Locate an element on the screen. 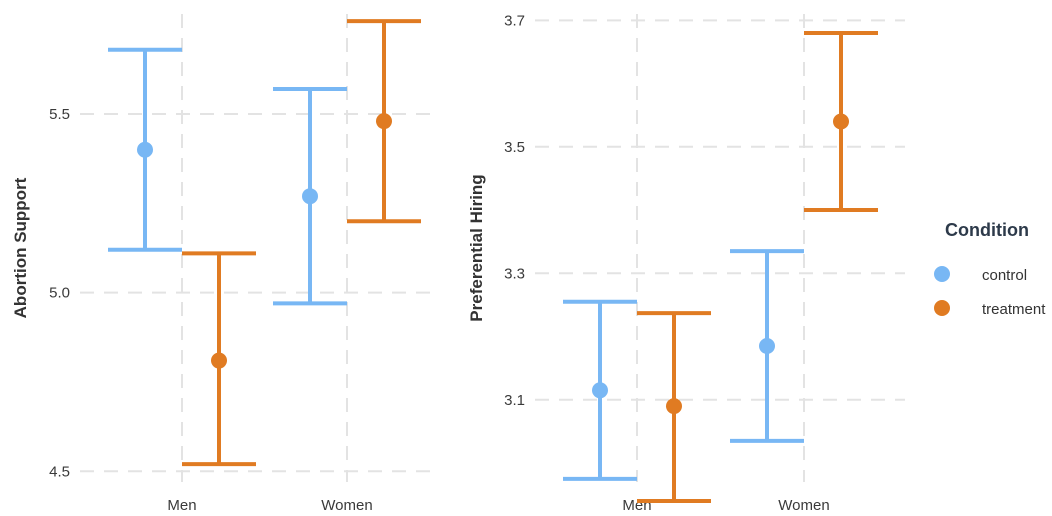 The image size is (1052, 516). legend-title: Condition is located at coordinates (987, 230).